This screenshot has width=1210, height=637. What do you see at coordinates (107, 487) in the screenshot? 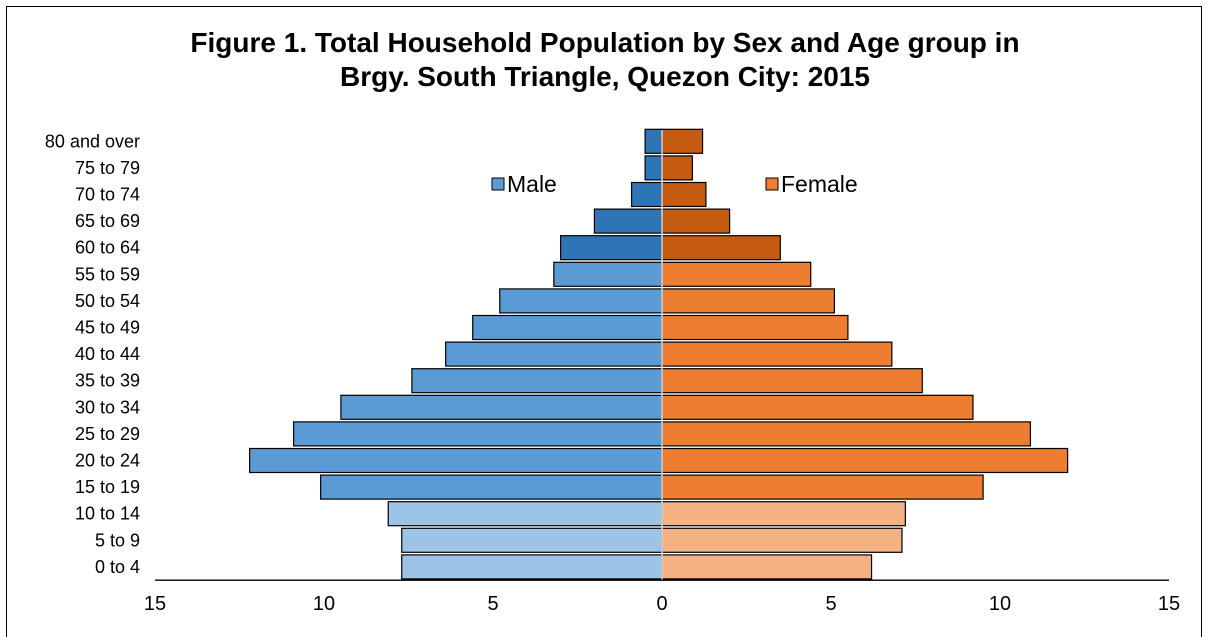
I see `y-tick-label: 15 to 19` at bounding box center [107, 487].